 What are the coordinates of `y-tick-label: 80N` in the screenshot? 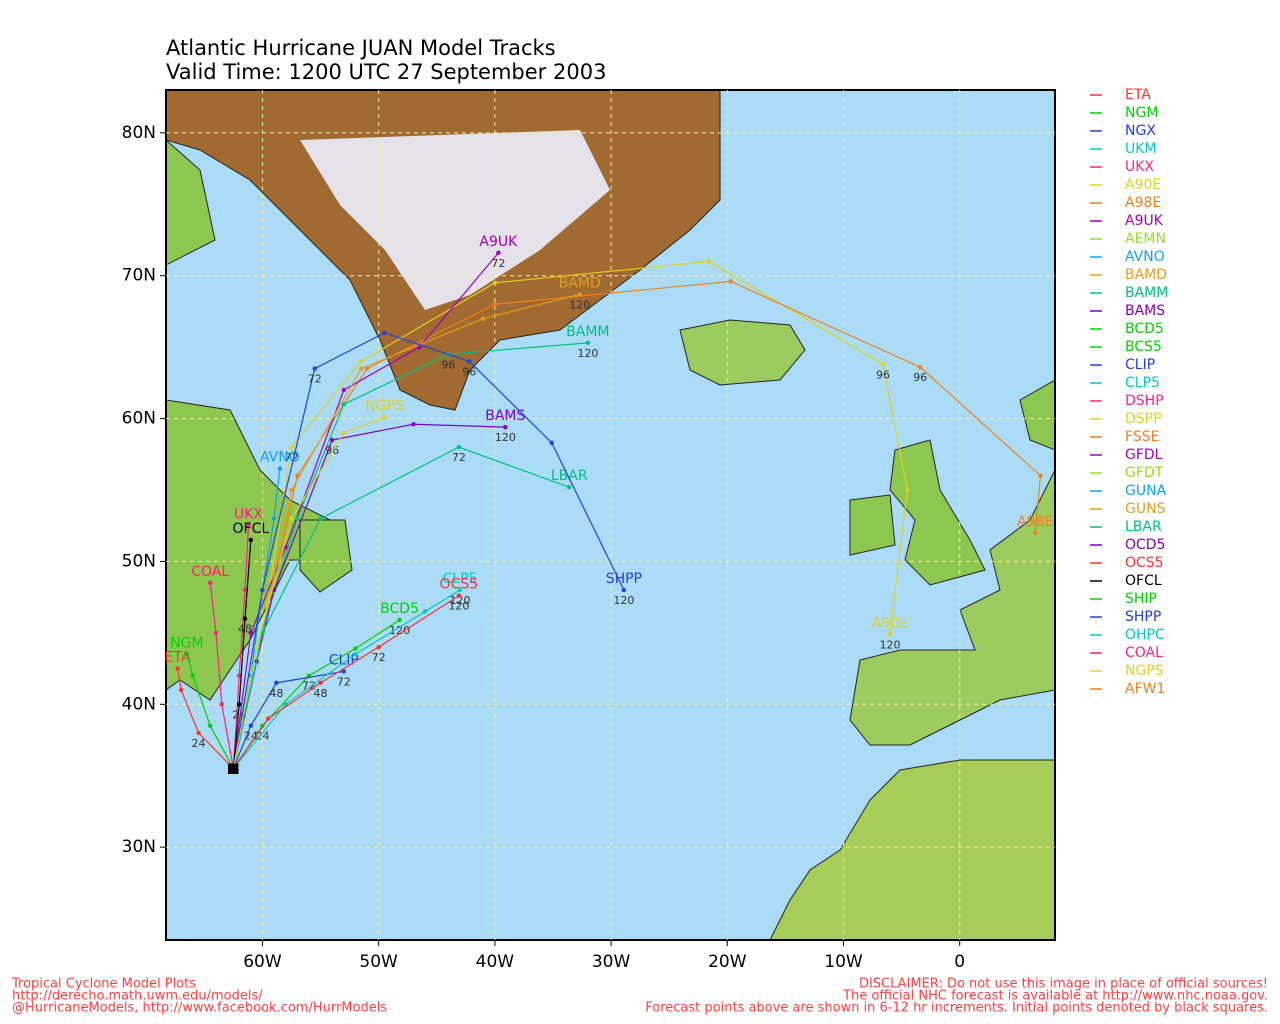 It's located at (139, 133).